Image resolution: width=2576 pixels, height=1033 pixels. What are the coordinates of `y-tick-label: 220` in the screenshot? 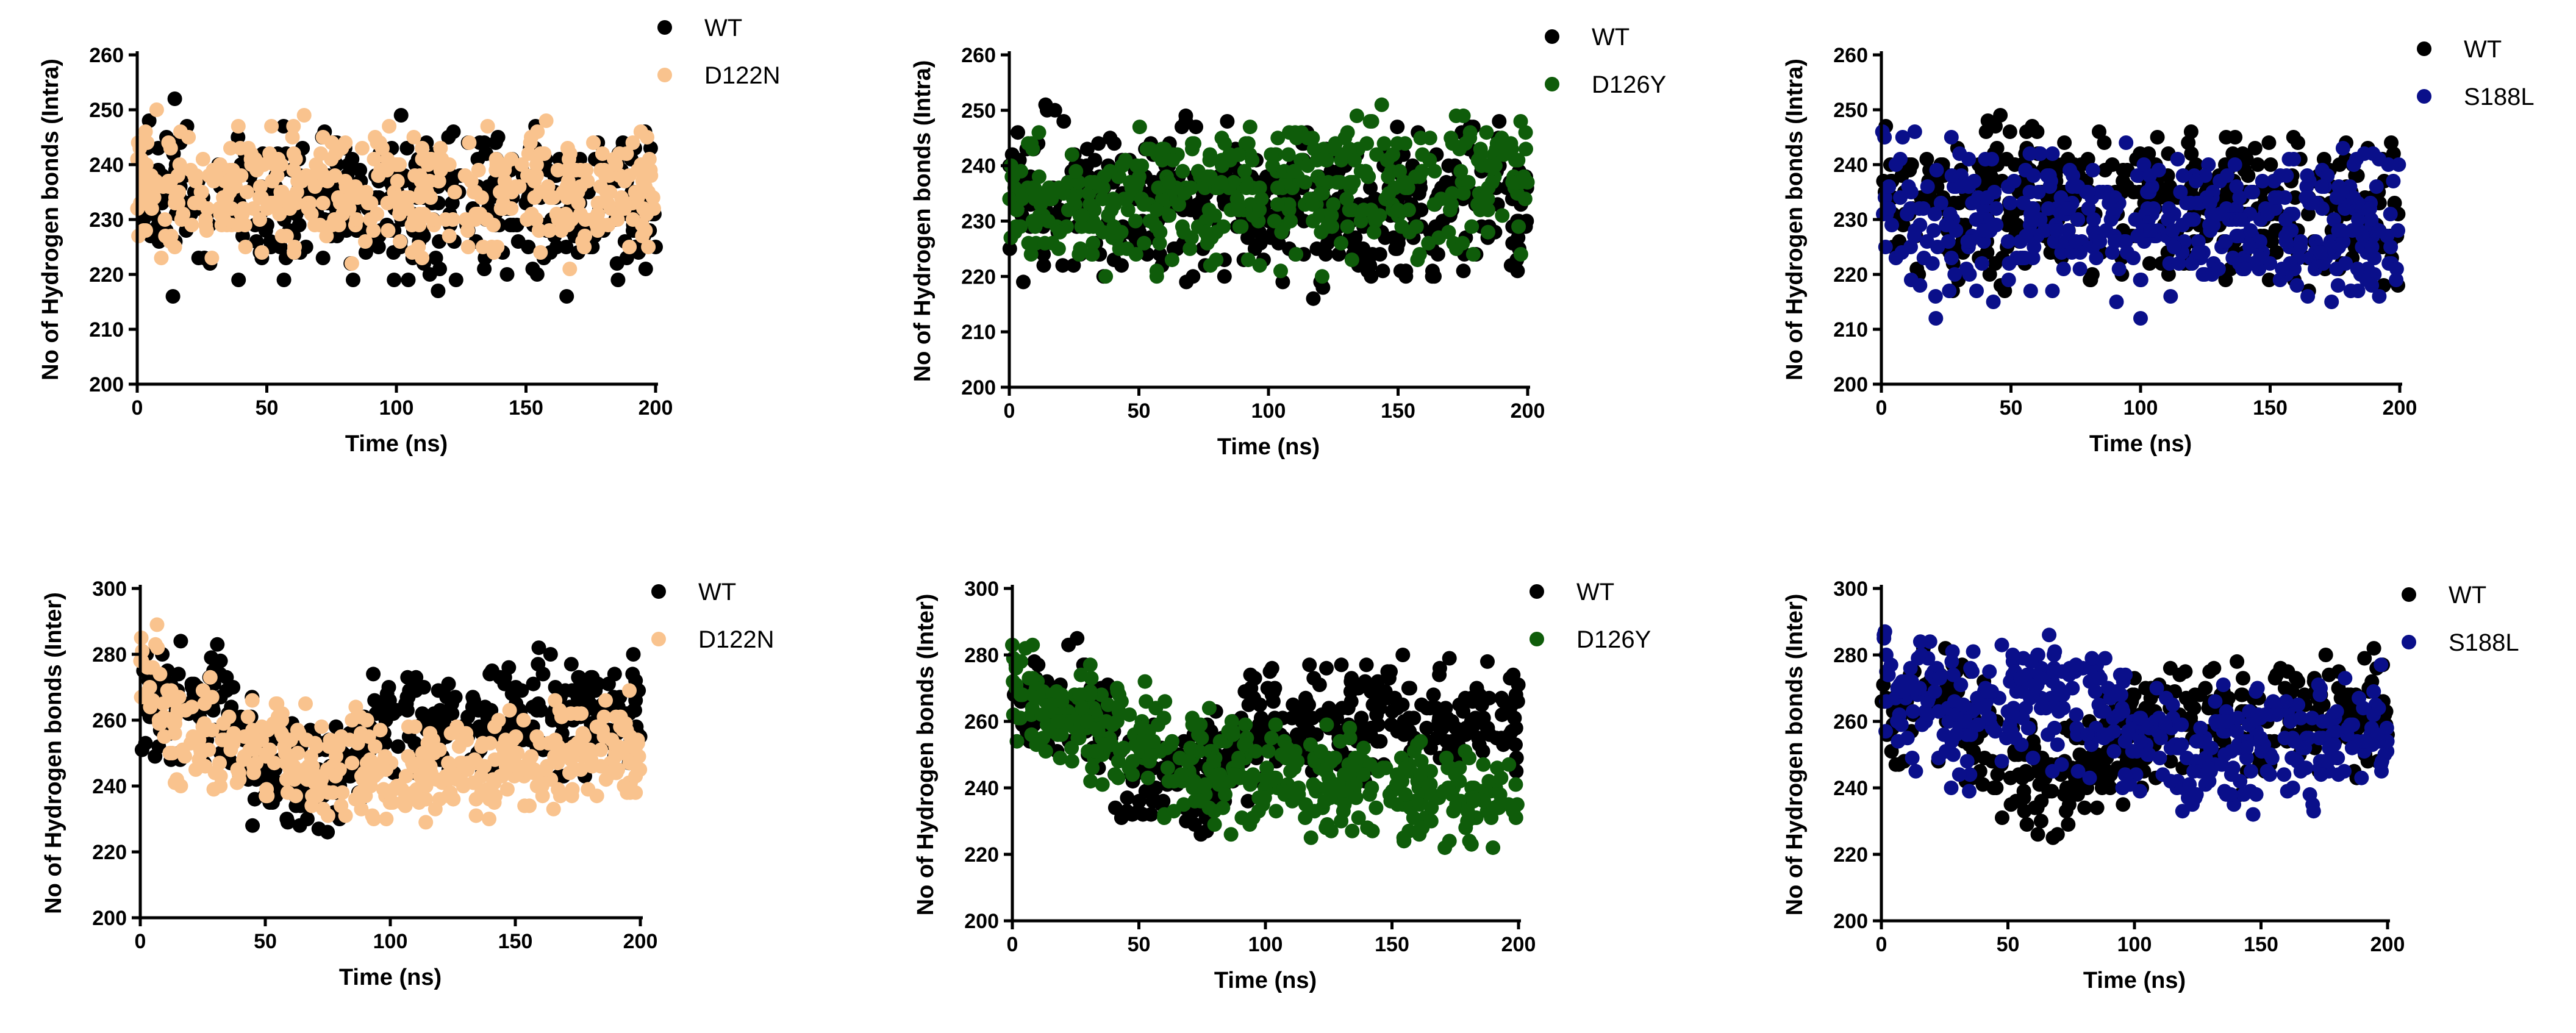 It's located at (1850, 275).